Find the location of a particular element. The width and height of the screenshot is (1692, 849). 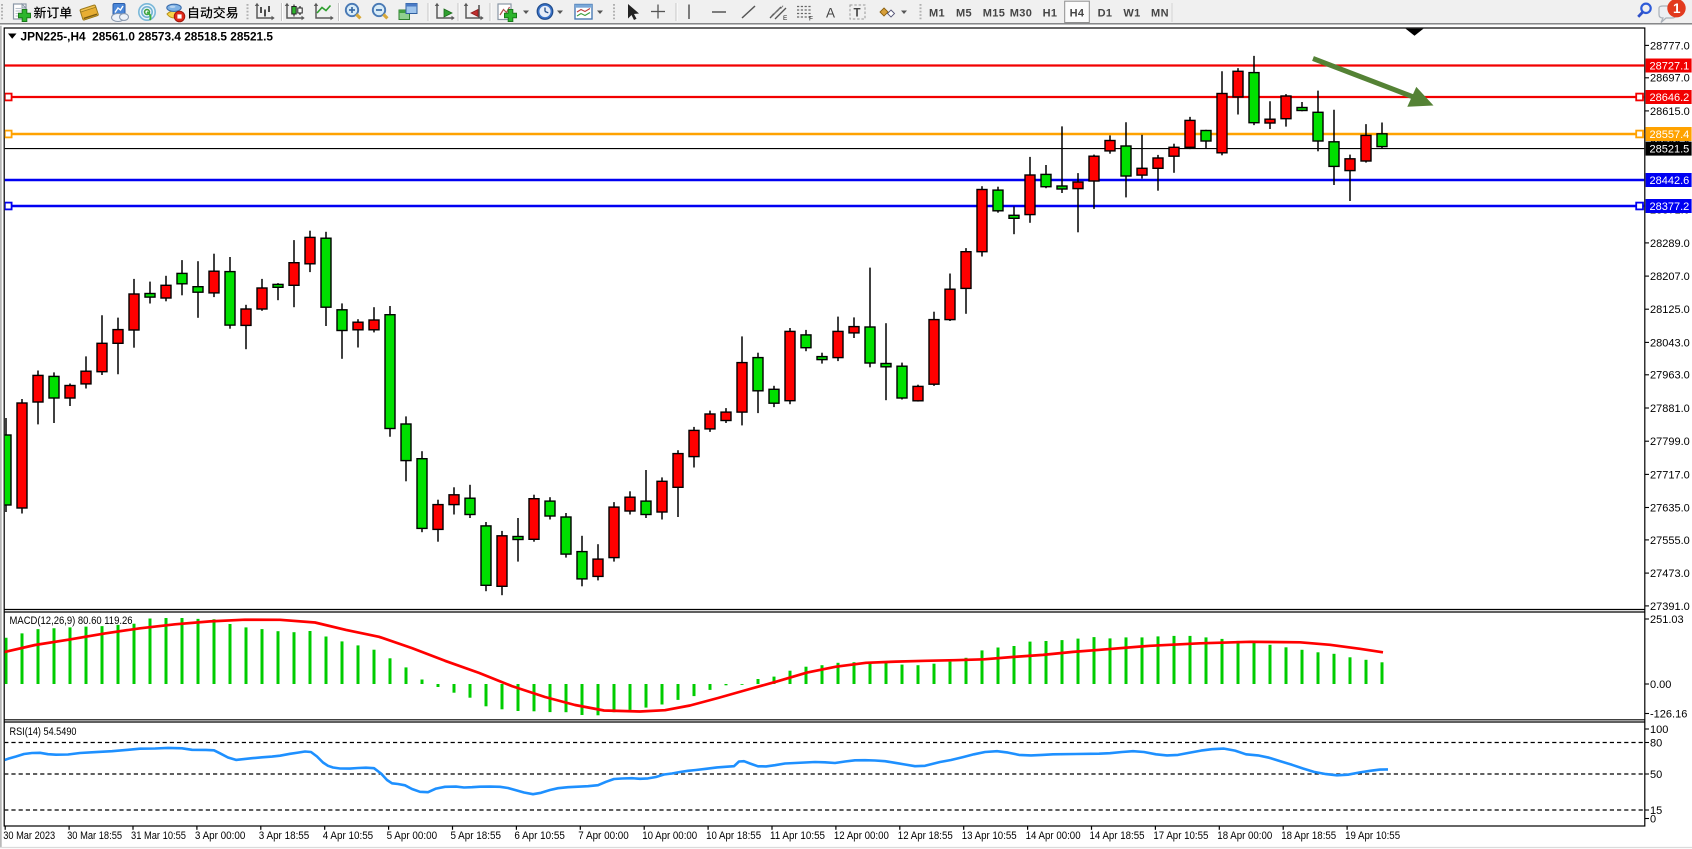

svg-text: 28521.5 is located at coordinates (1670, 150).